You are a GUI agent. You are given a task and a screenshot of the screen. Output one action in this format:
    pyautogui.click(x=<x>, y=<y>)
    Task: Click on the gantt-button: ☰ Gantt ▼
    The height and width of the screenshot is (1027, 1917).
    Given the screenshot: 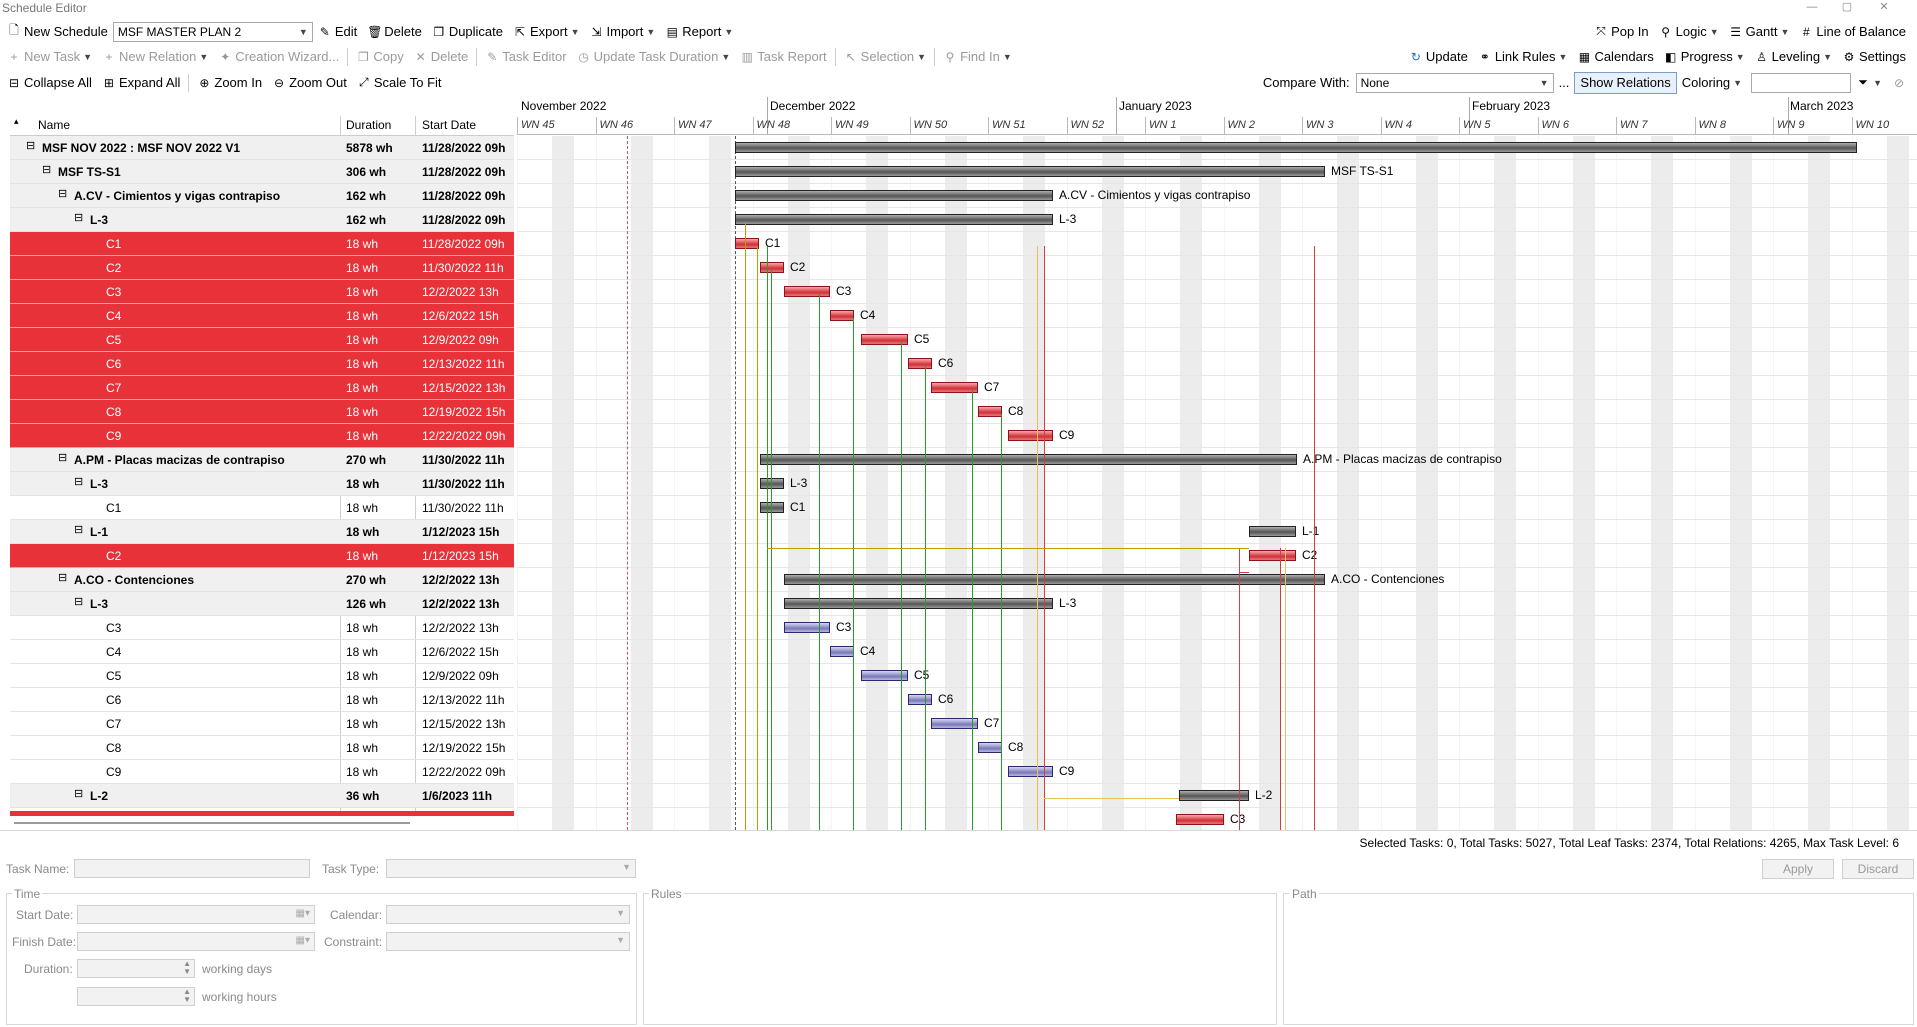 What is the action you would take?
    pyautogui.click(x=1760, y=31)
    